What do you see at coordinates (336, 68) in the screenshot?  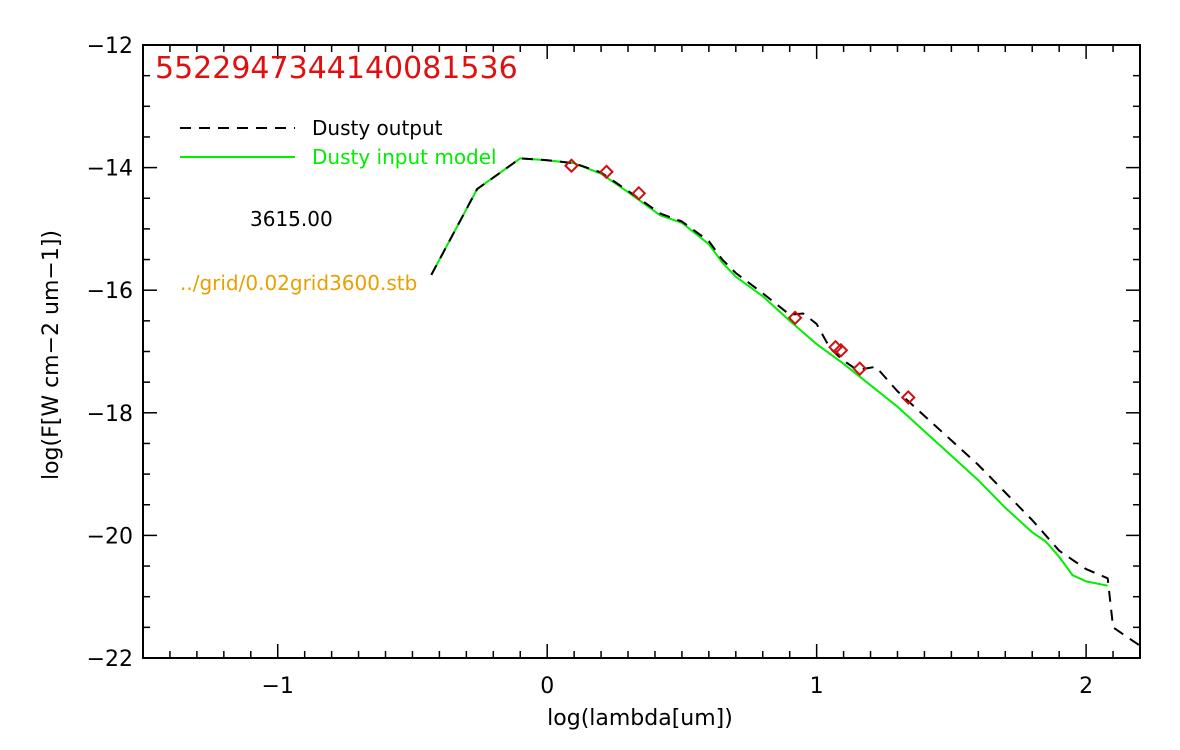 I see `chart-title: 5522947344140081536` at bounding box center [336, 68].